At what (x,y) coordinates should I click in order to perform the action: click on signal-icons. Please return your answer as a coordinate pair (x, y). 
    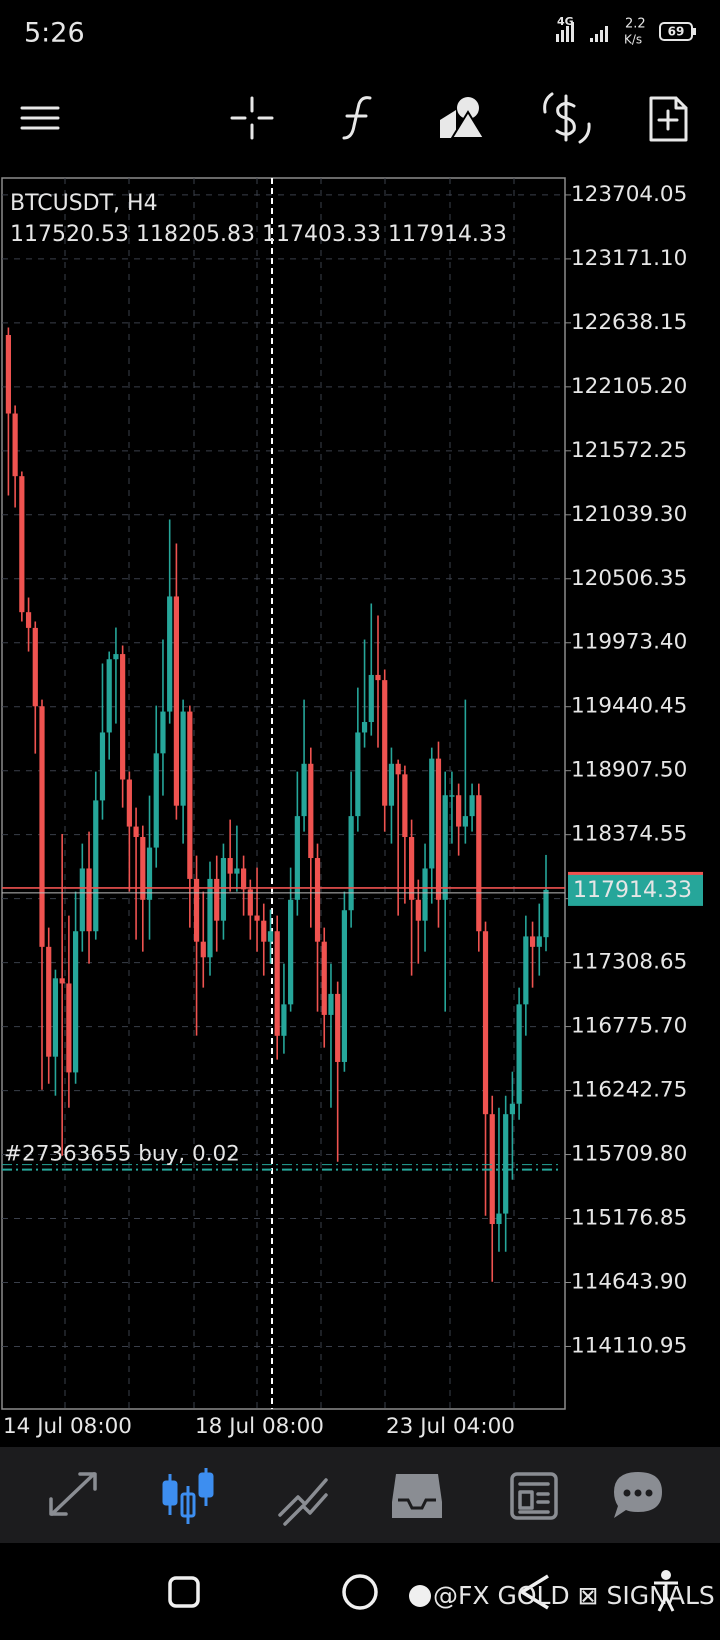
    Looking at the image, I should click on (582, 32).